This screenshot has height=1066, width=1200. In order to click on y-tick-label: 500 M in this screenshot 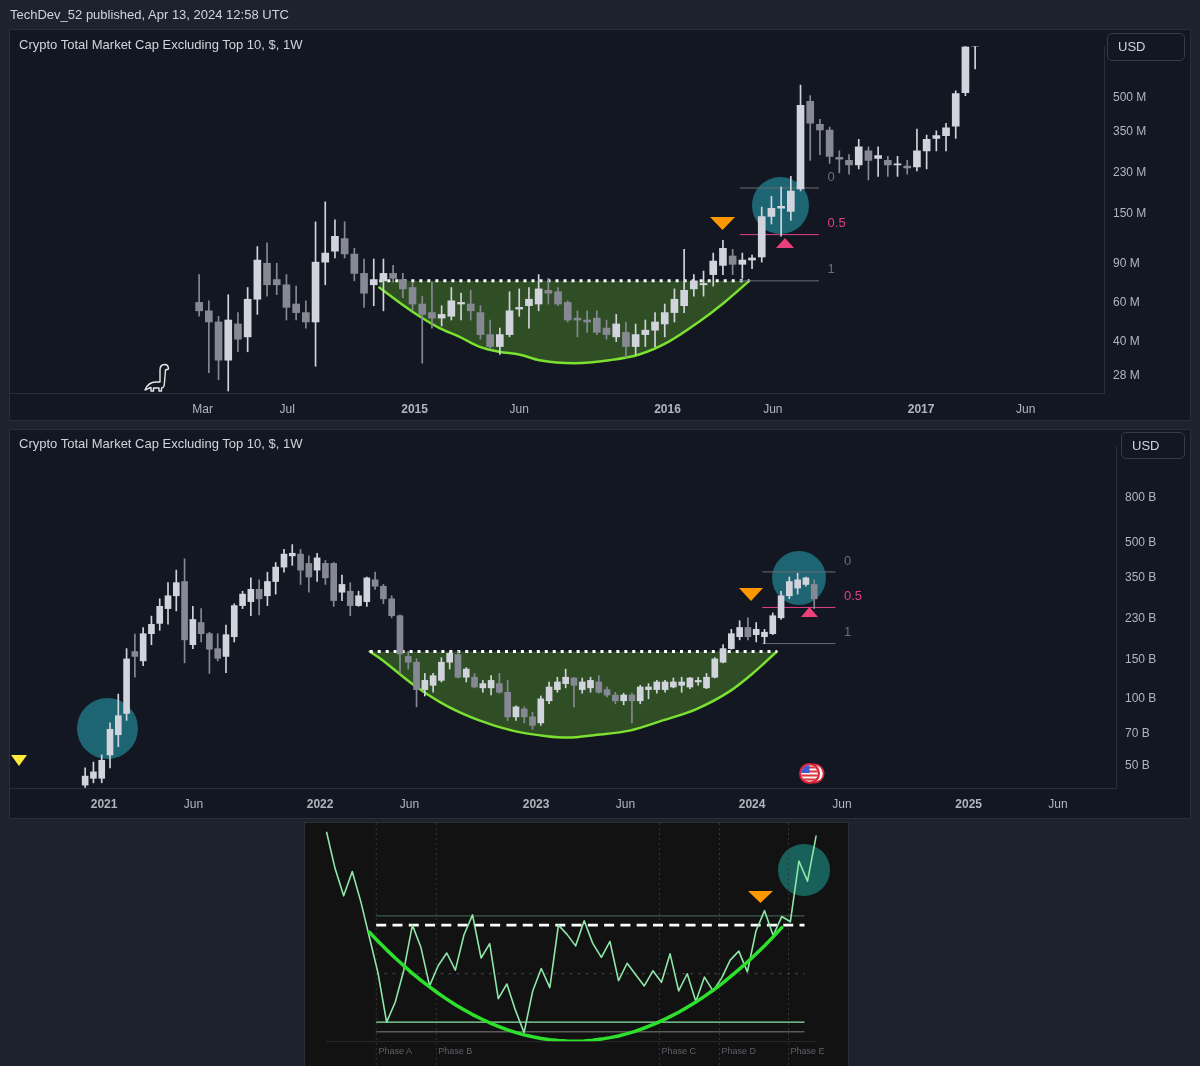, I will do `click(1130, 96)`.